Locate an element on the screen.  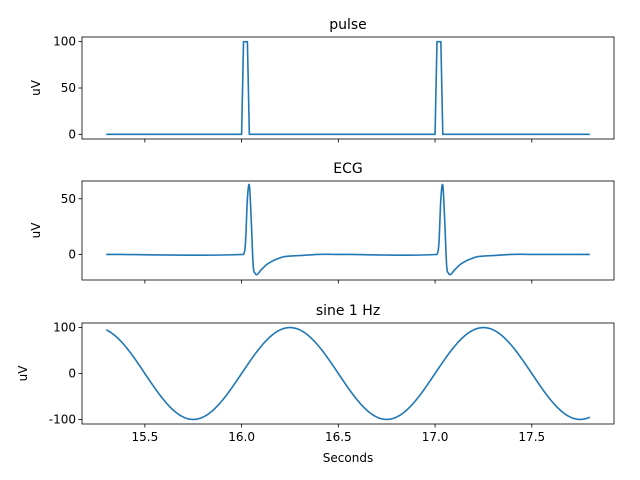
series-line-ECG is located at coordinates (348, 229).